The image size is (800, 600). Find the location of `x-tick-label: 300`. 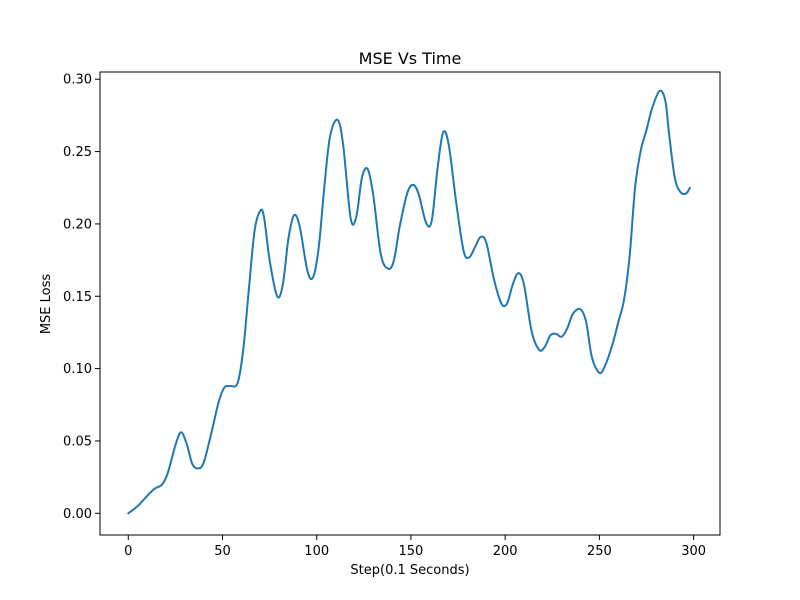

x-tick-label: 300 is located at coordinates (693, 551).